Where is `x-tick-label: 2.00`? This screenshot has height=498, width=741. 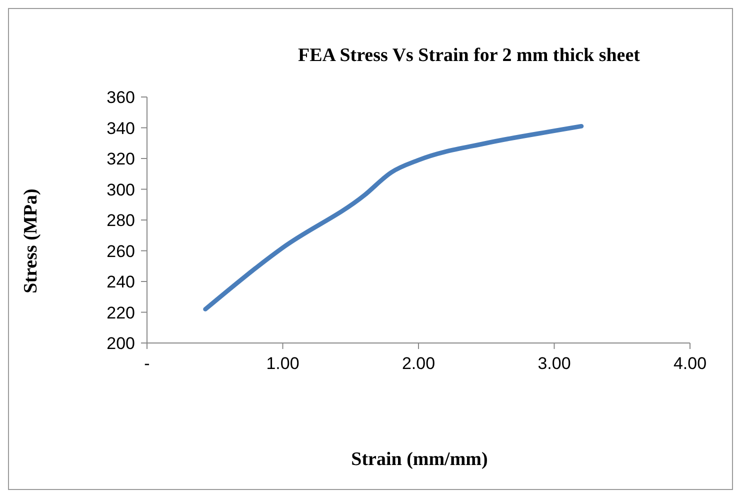
x-tick-label: 2.00 is located at coordinates (419, 364).